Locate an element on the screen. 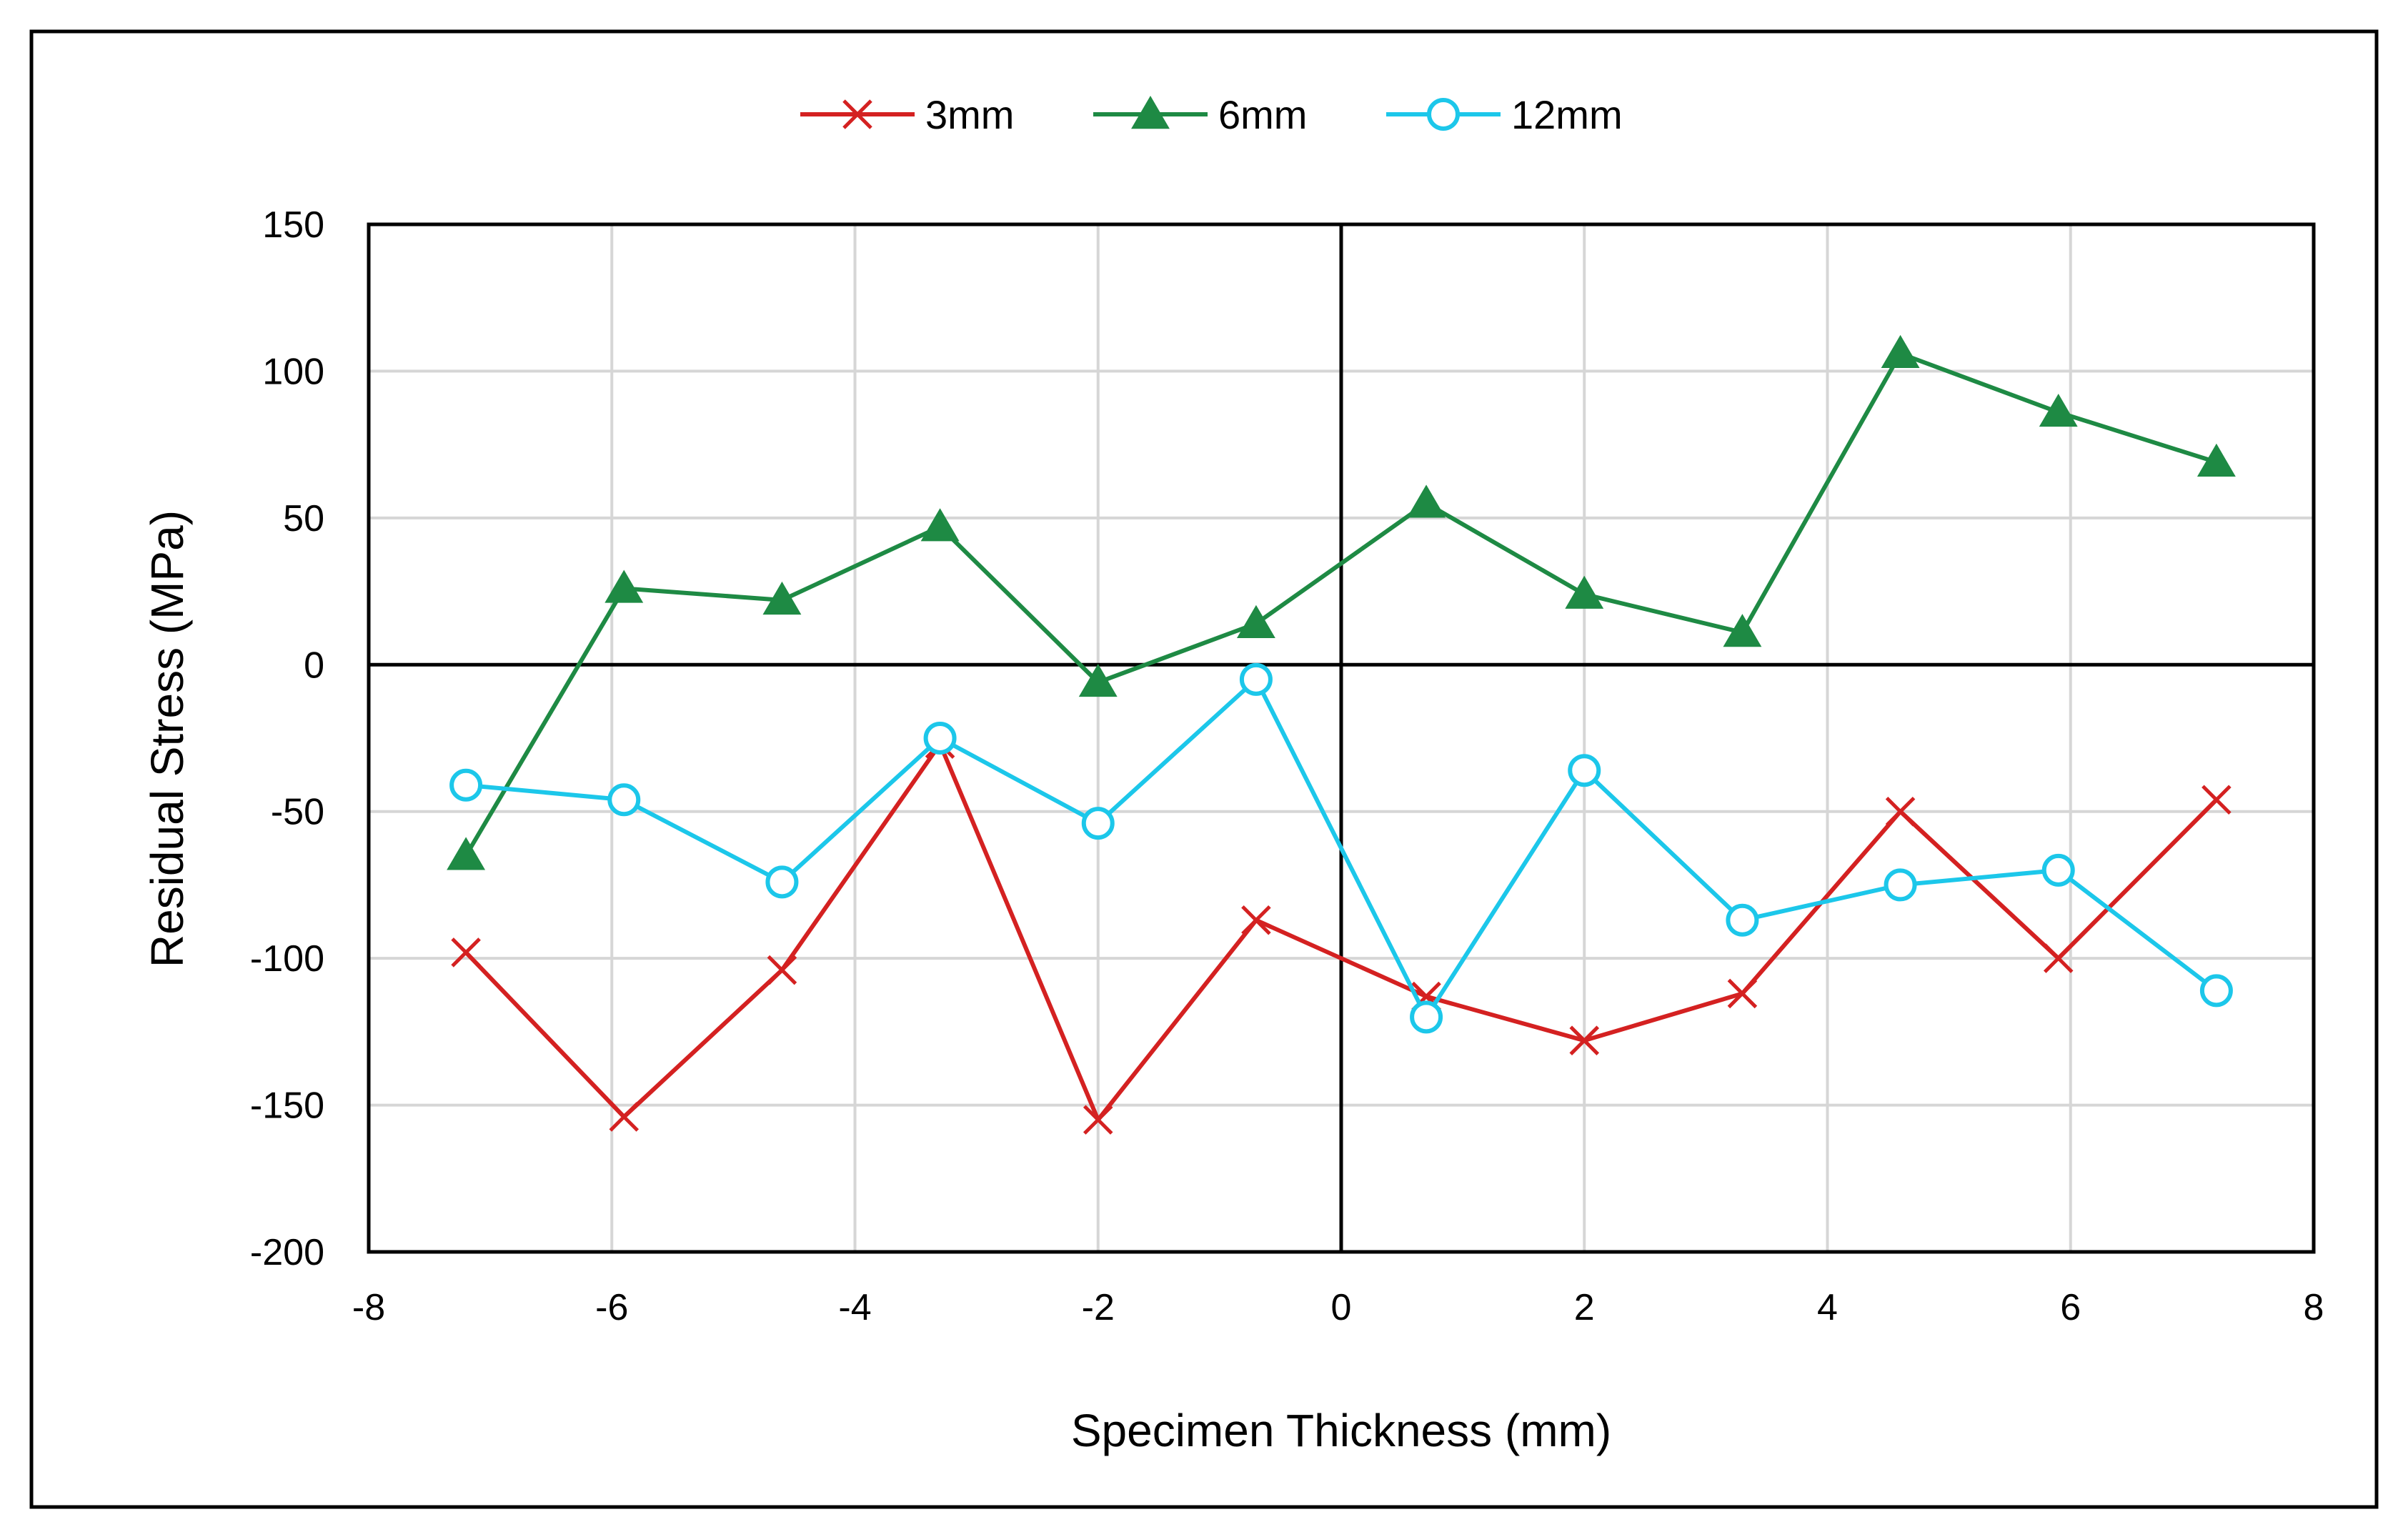 The width and height of the screenshot is (2408, 1537). y-tick-label: -50 is located at coordinates (297, 812).